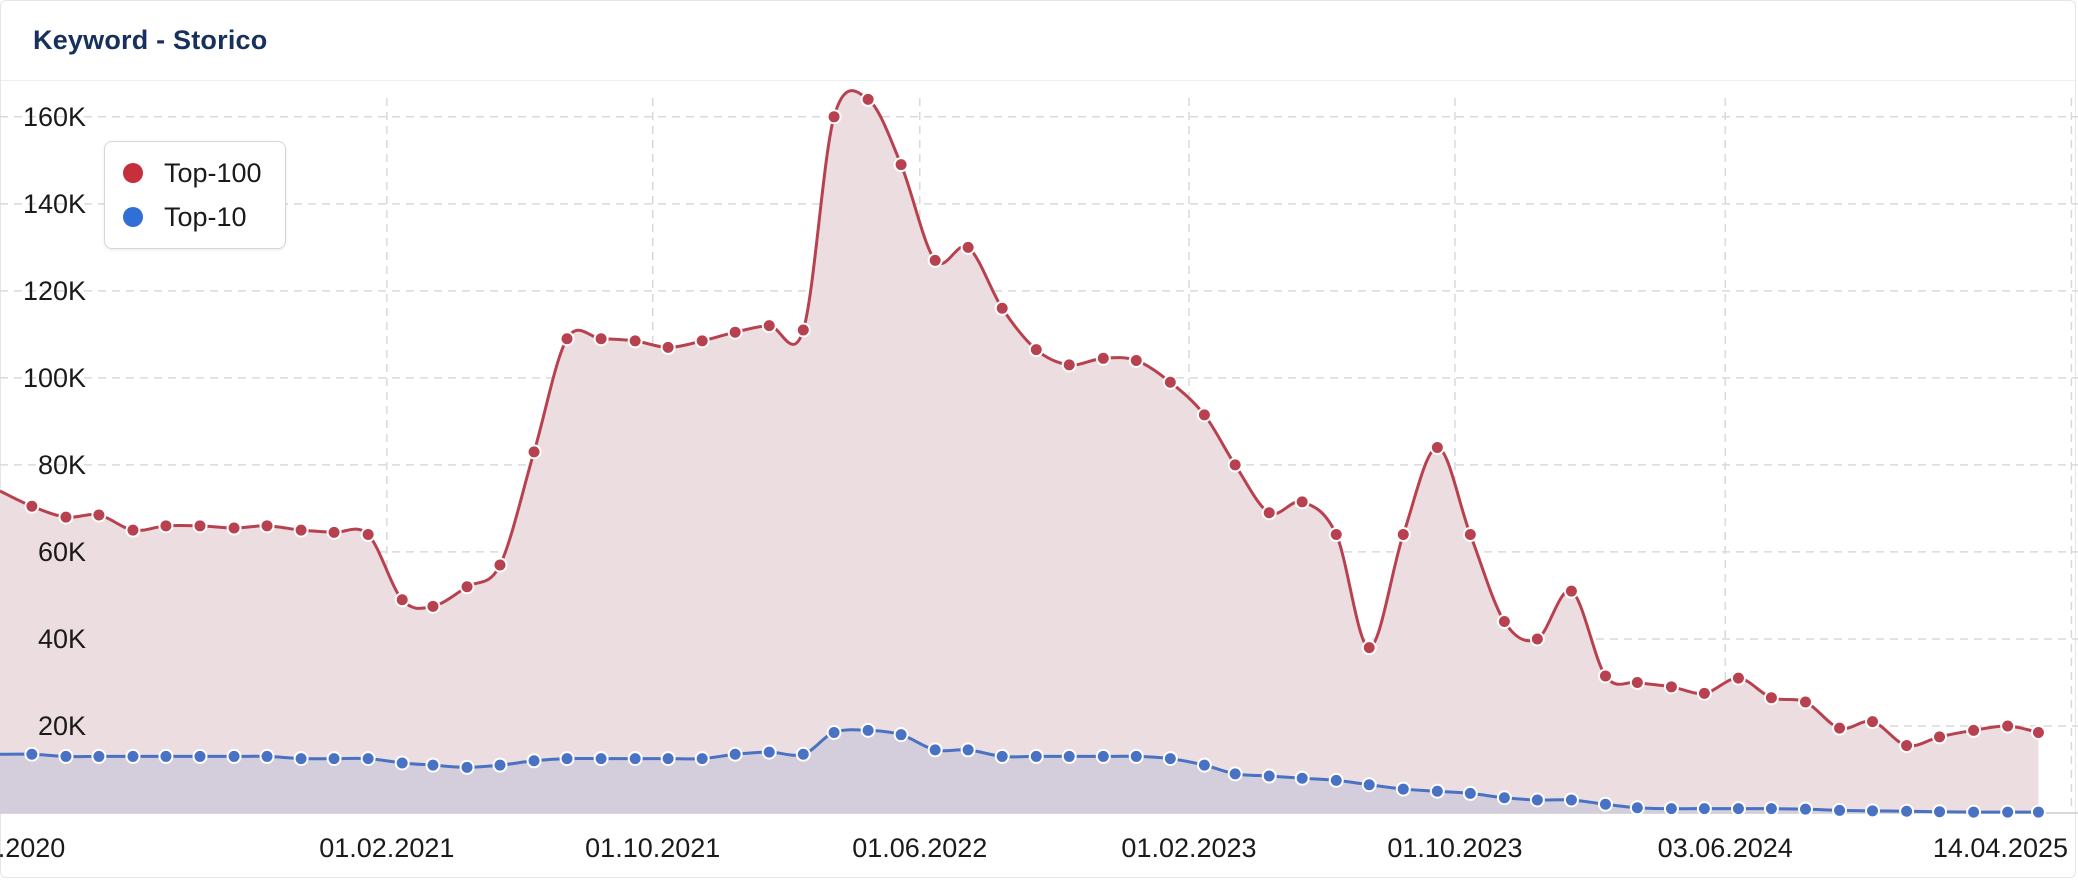 This screenshot has height=880, width=2078. What do you see at coordinates (185, 217) in the screenshot?
I see `legend-item-top-10: Top-10` at bounding box center [185, 217].